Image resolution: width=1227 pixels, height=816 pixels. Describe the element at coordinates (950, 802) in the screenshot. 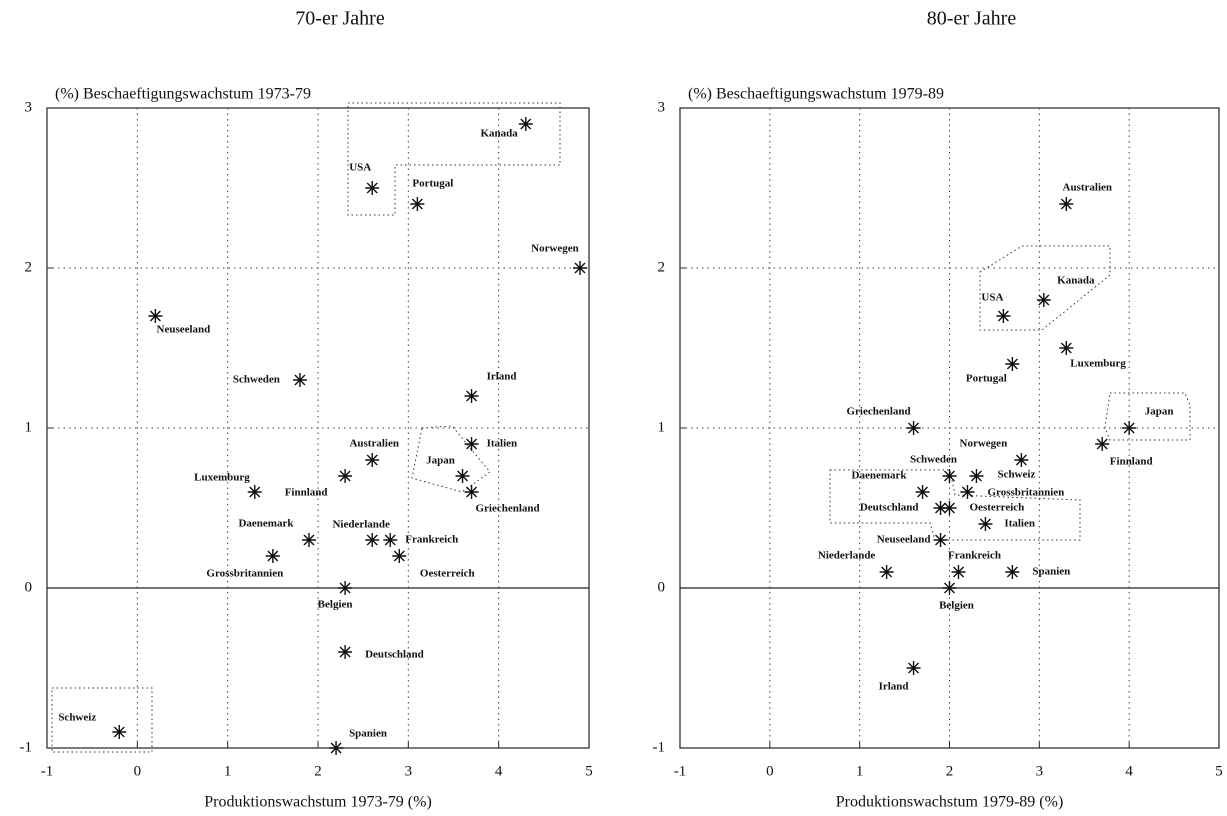

I see `x-axis-label: Produktionswachstum 1979-89 (%)` at that location.